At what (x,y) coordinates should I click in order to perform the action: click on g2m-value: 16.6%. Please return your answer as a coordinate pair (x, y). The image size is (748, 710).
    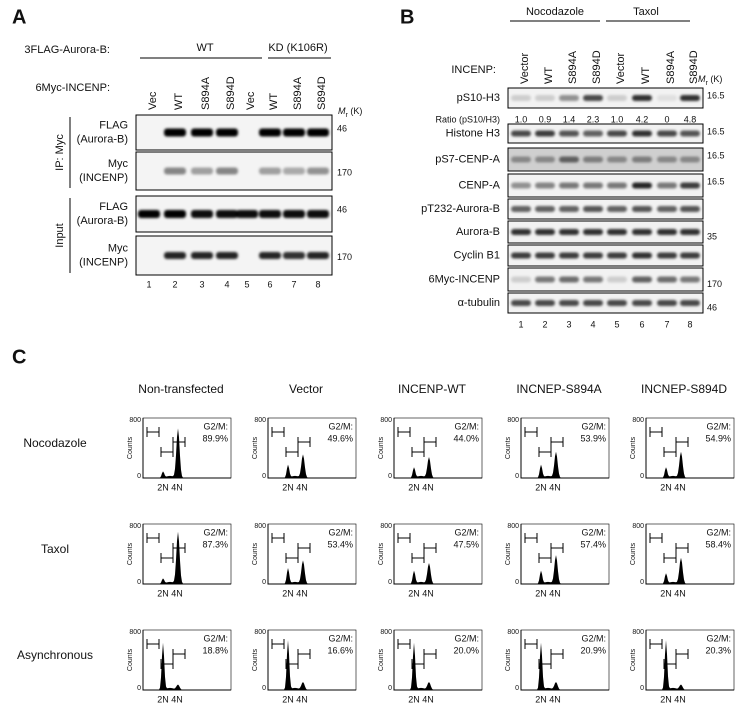
    Looking at the image, I should click on (340, 650).